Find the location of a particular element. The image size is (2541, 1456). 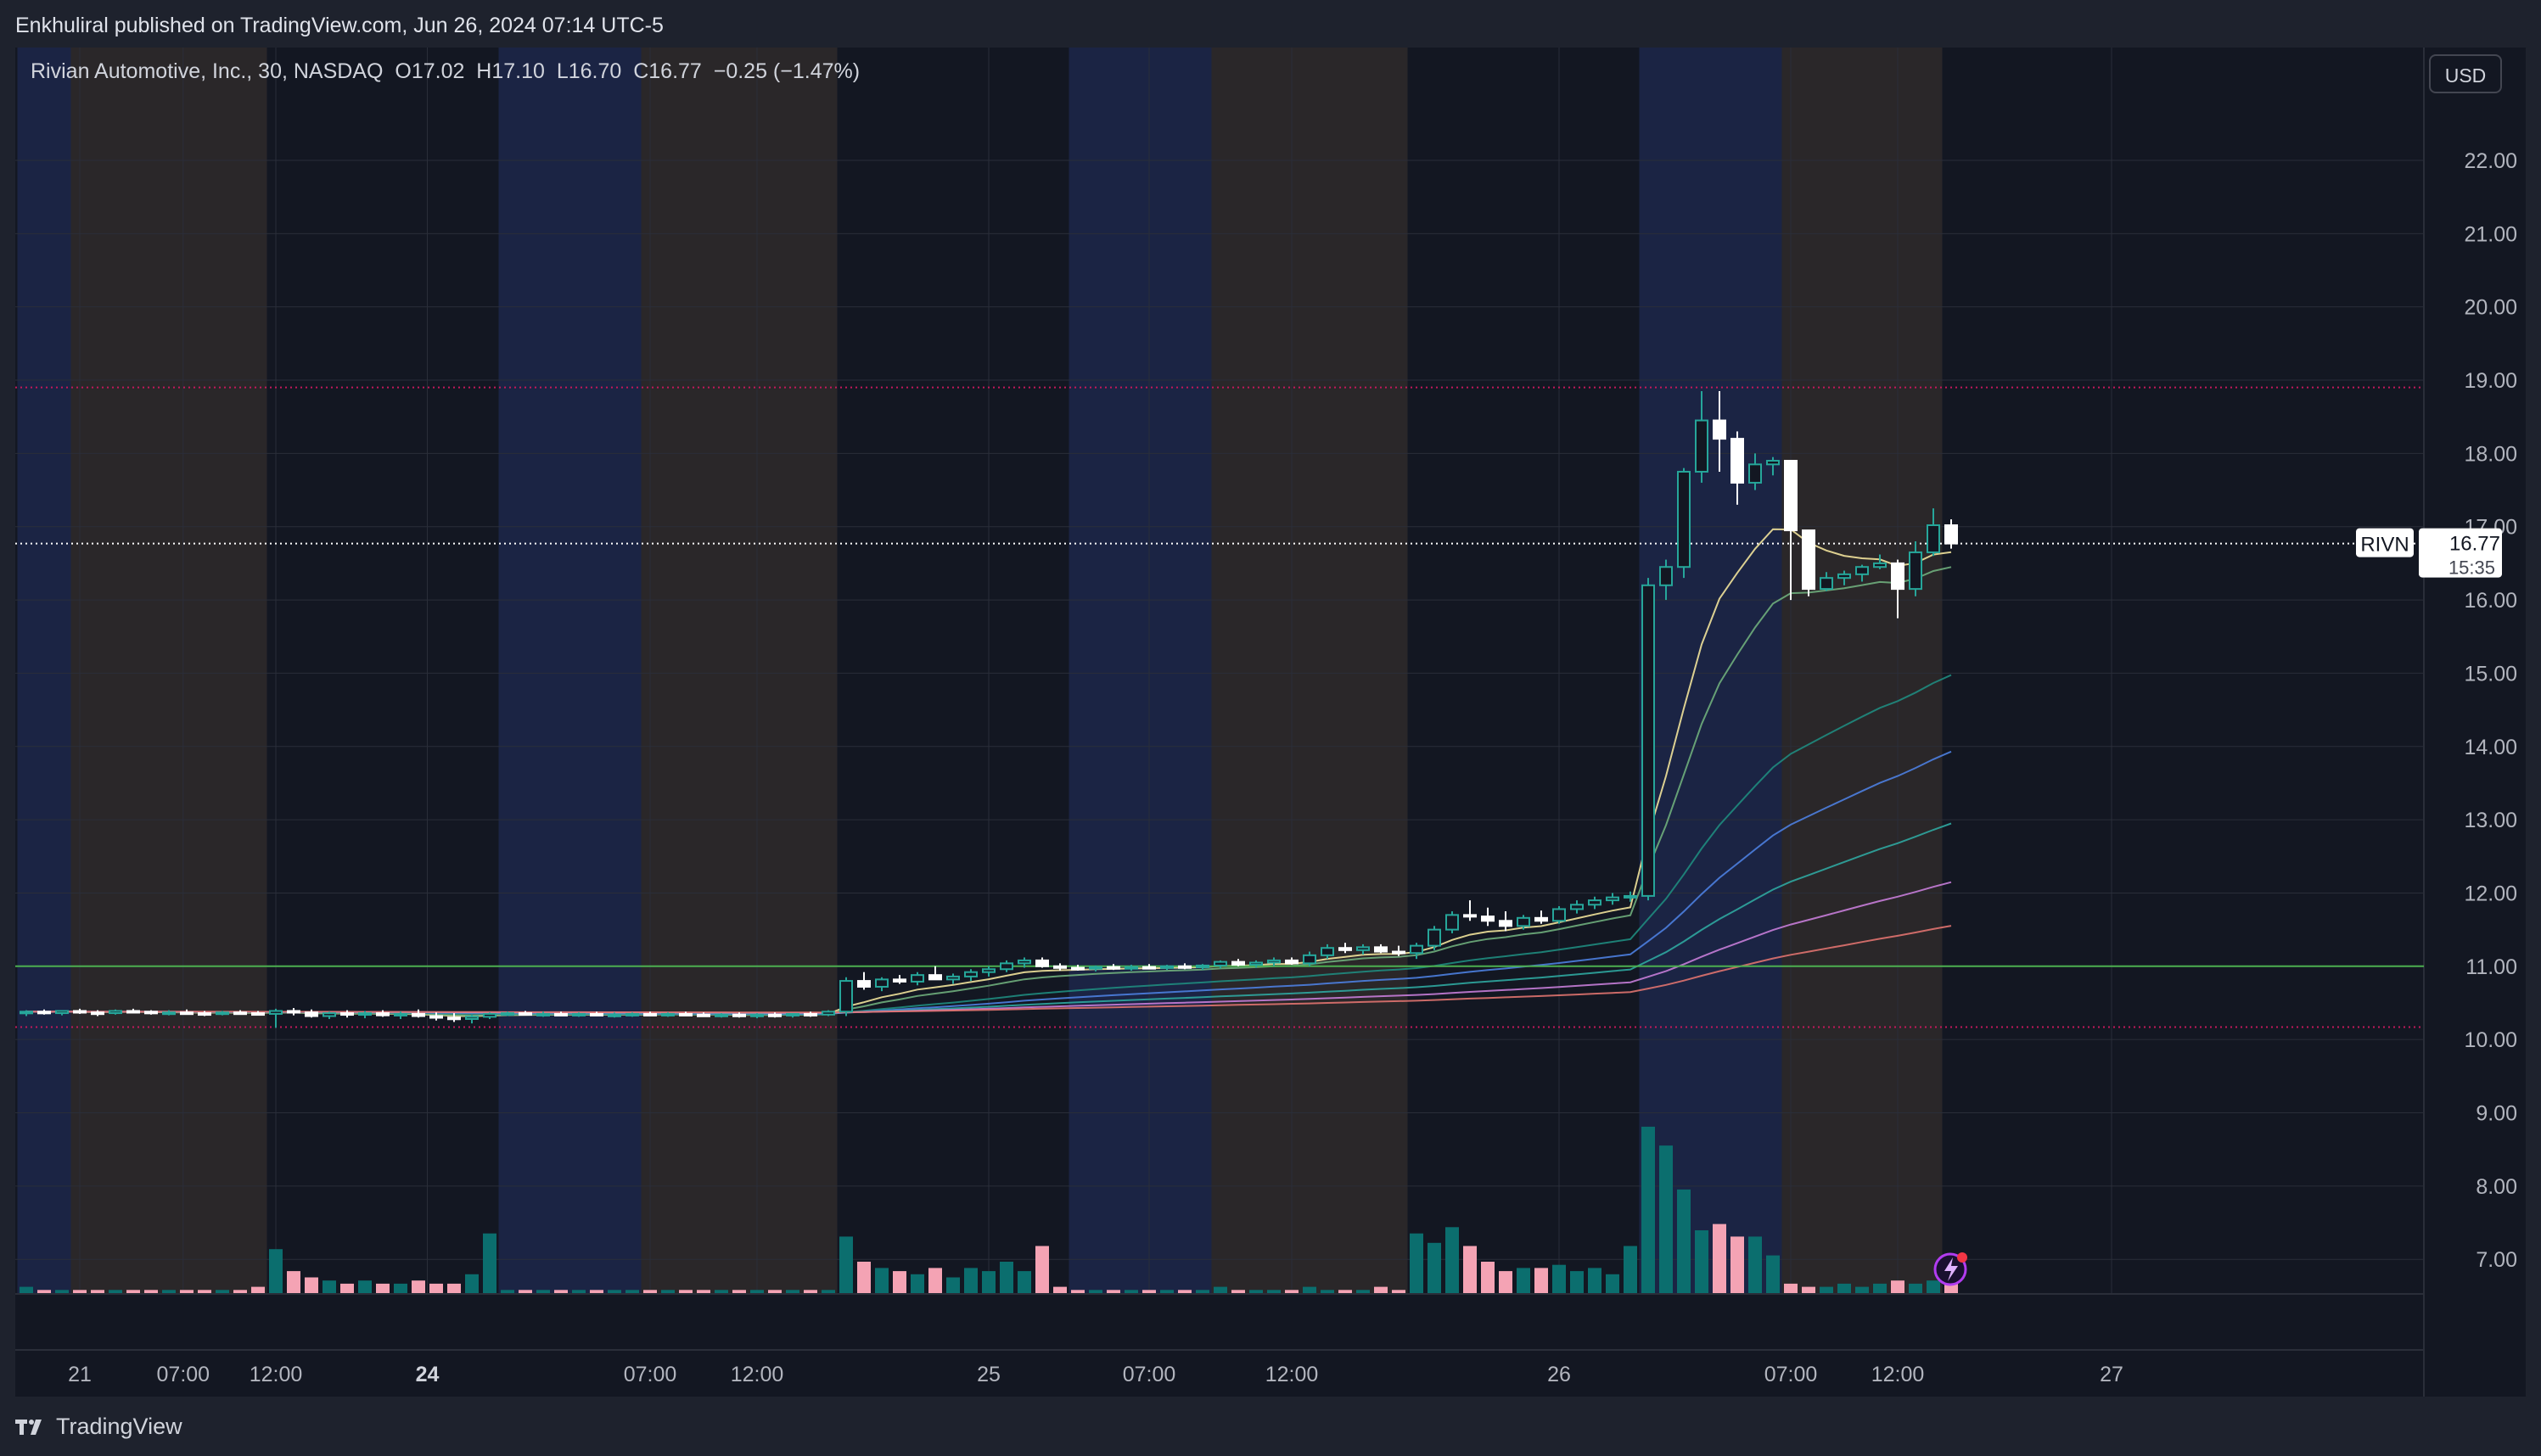

last-price-tag is located at coordinates (2460, 553).